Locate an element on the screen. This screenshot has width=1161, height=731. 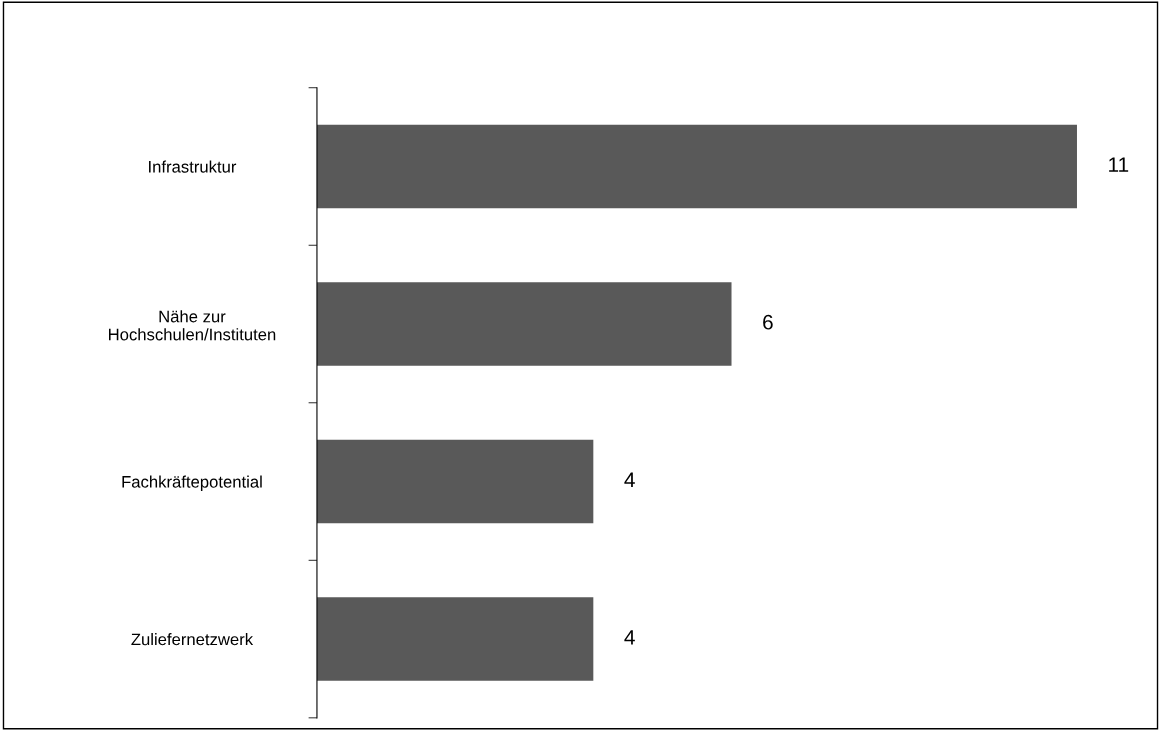
data-label: 6 is located at coordinates (768, 322).